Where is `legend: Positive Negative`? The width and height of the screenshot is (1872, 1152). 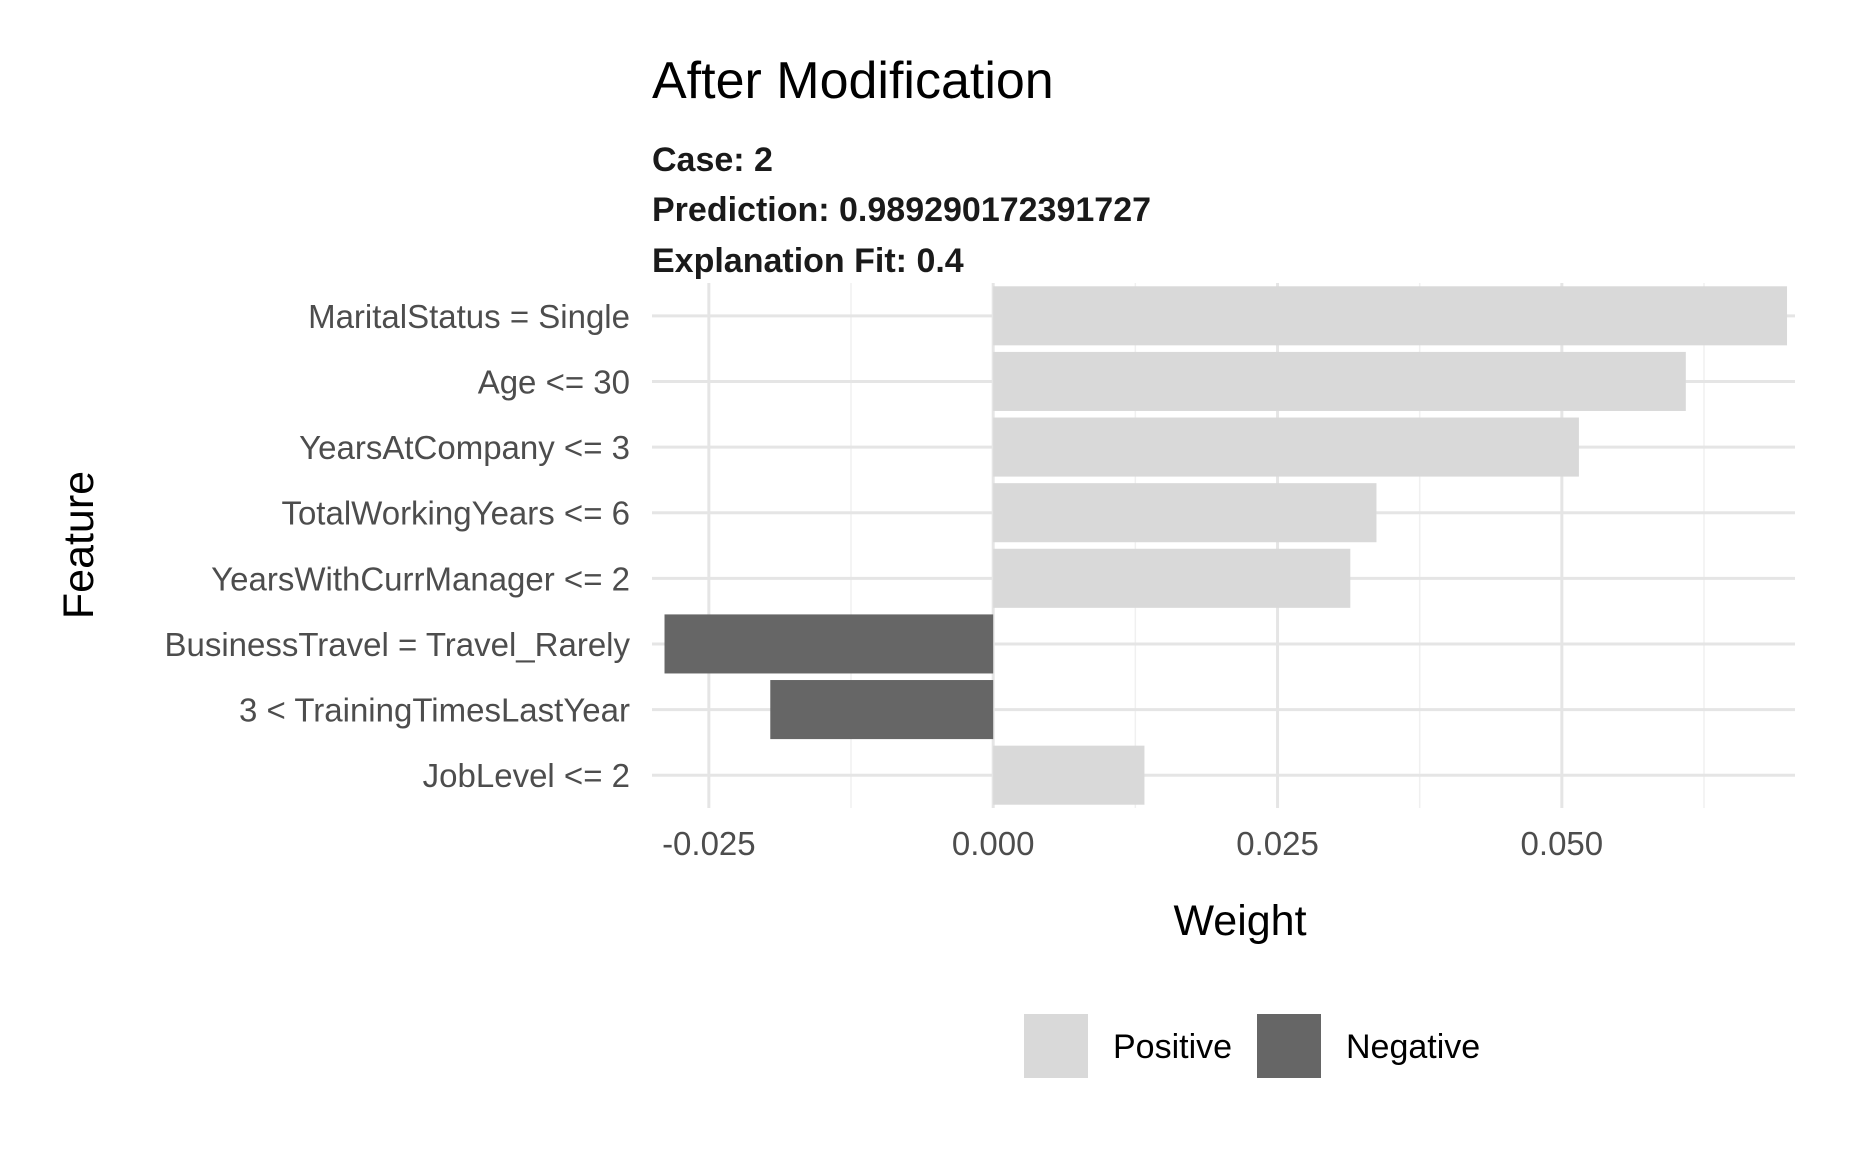 legend: Positive Negative is located at coordinates (1252, 1046).